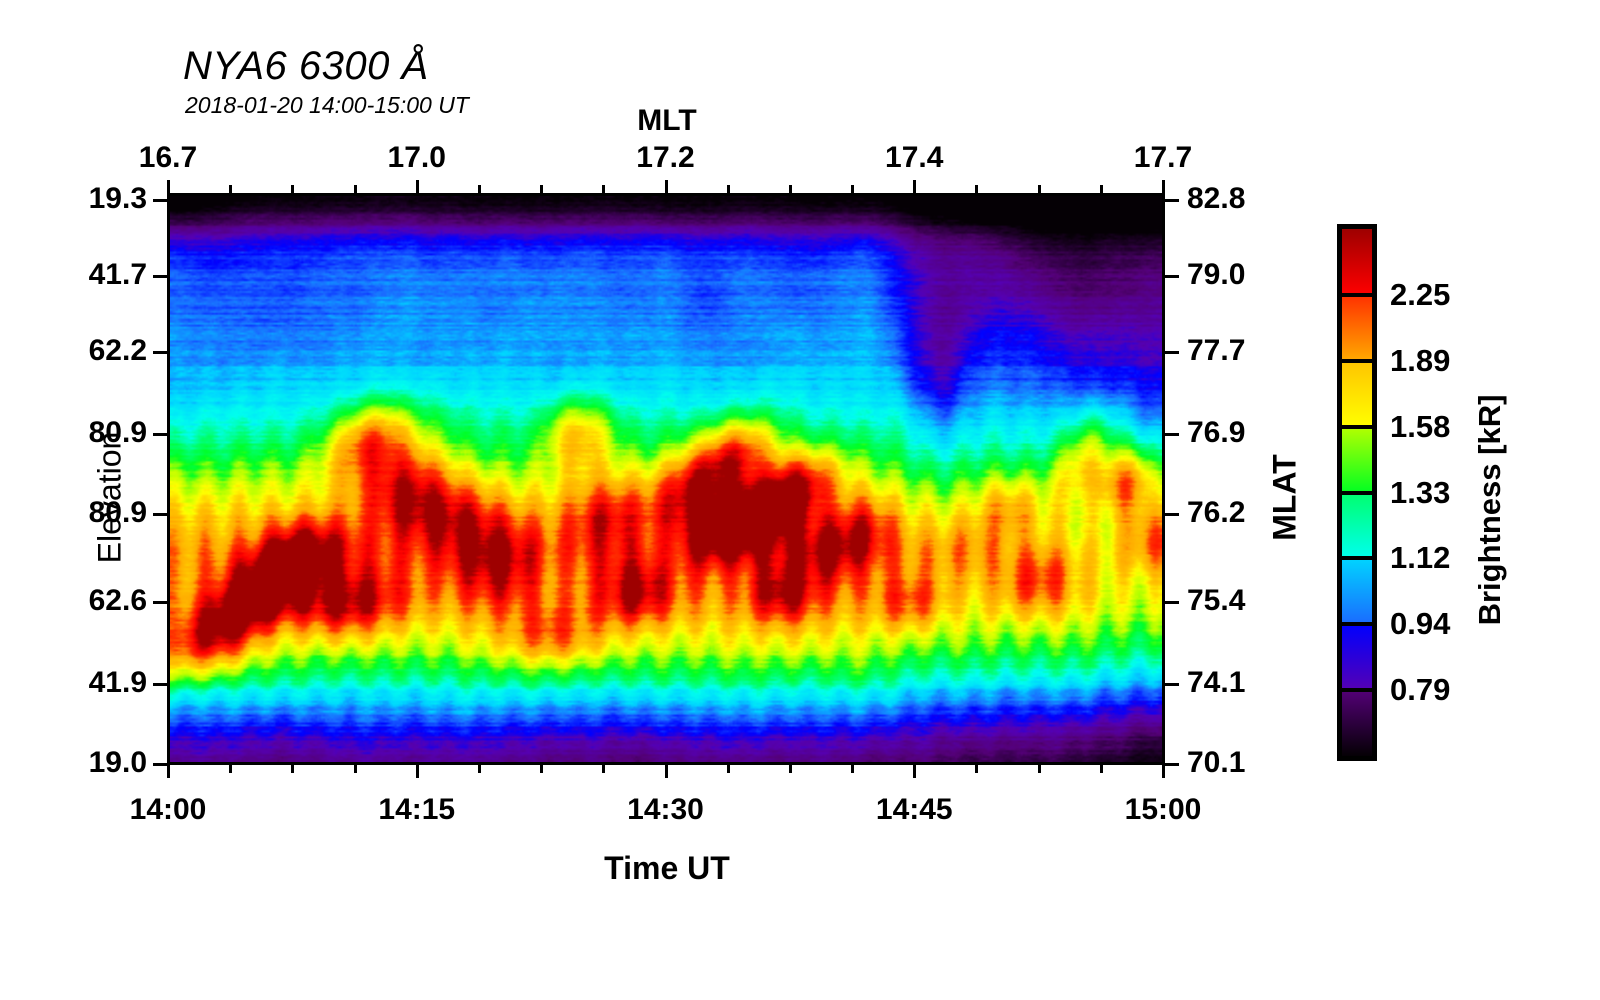 The image size is (1600, 1000). Describe the element at coordinates (1420, 294) in the screenshot. I see `colorbar-tick-label: 2.25` at that location.